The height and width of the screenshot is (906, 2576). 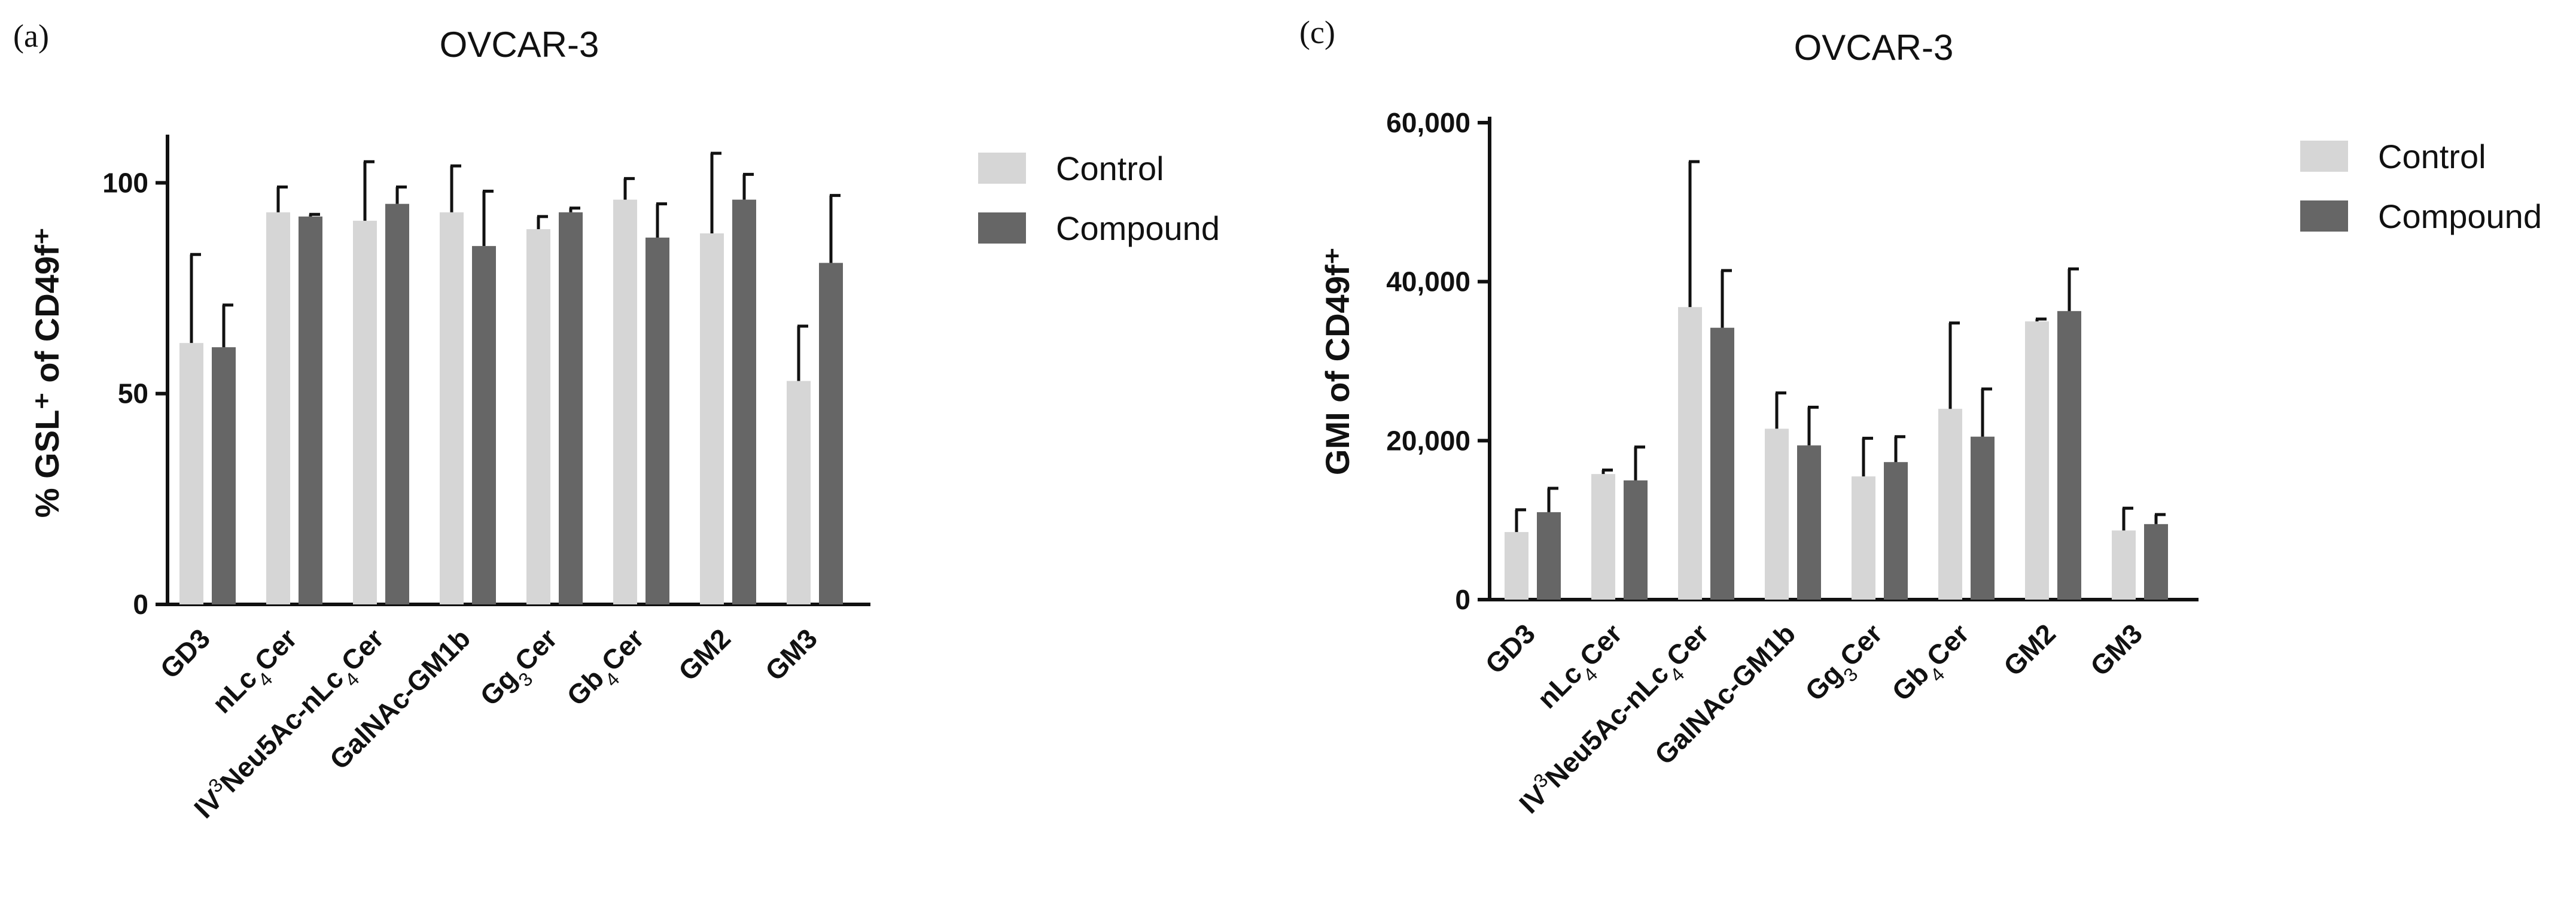 What do you see at coordinates (1317, 32) in the screenshot?
I see `panel-label: (c)` at bounding box center [1317, 32].